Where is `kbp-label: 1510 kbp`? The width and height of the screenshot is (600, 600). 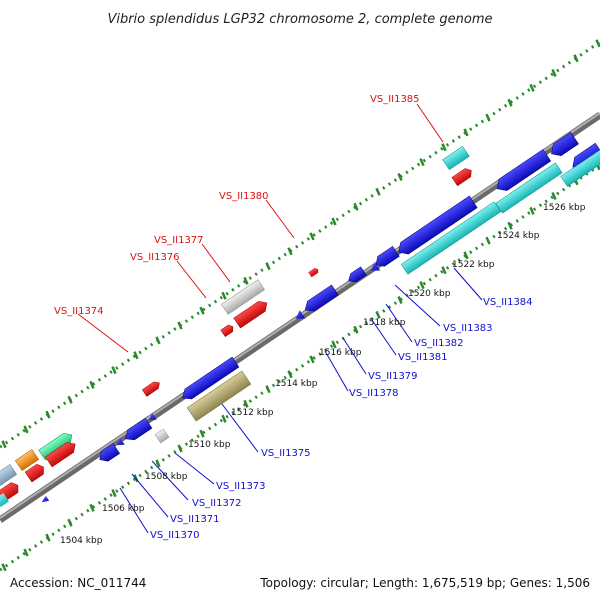
kbp-label: 1510 kbp is located at coordinates (209, 445).